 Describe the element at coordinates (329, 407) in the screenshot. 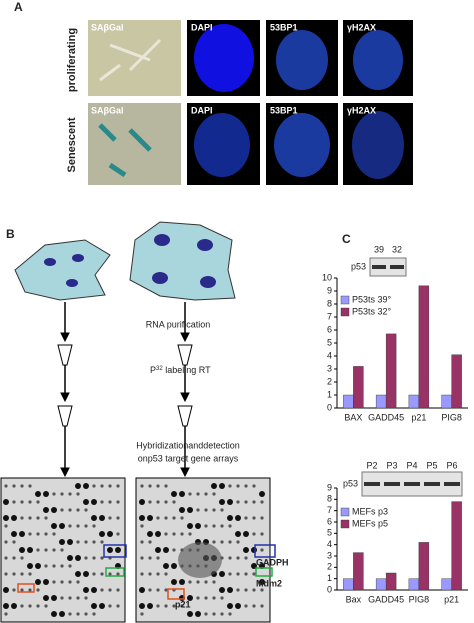

I see `y-tick-label: 0` at that location.